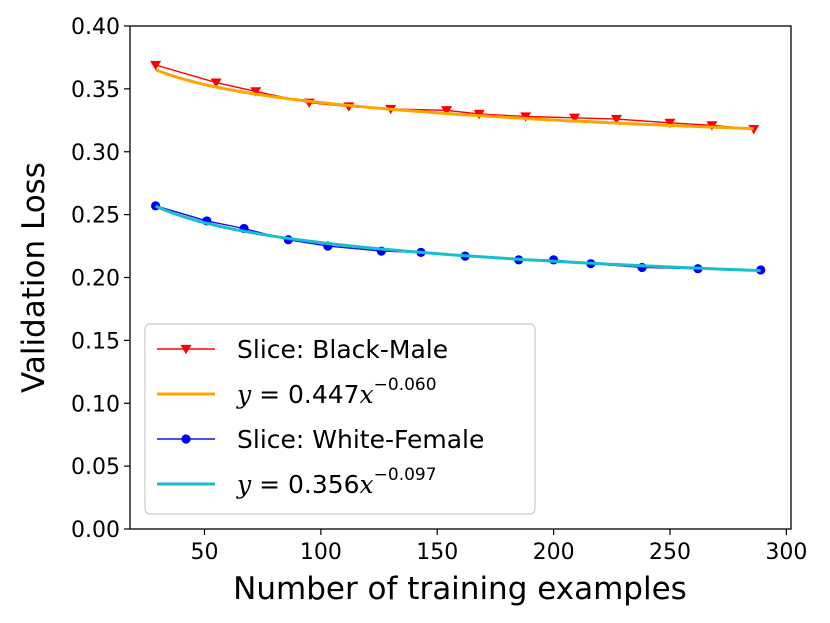 The width and height of the screenshot is (830, 623). I want to click on y-tick-label: 0.00, so click(95, 530).